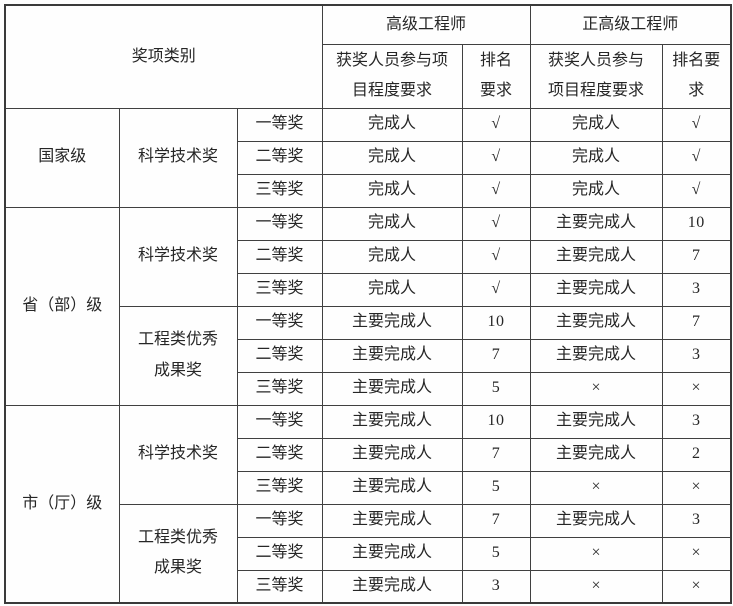 This screenshot has height=606, width=733. Describe the element at coordinates (496, 76) in the screenshot. I see `header-senior-rank: 排名 要求` at that location.